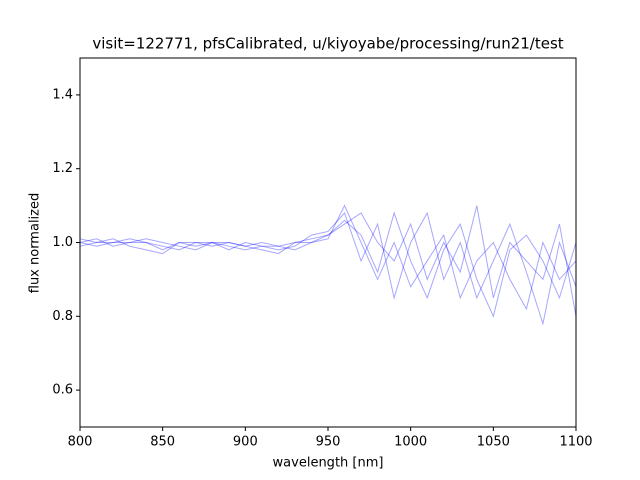  What do you see at coordinates (493, 442) in the screenshot?
I see `x-tick-label: 1050` at bounding box center [493, 442].